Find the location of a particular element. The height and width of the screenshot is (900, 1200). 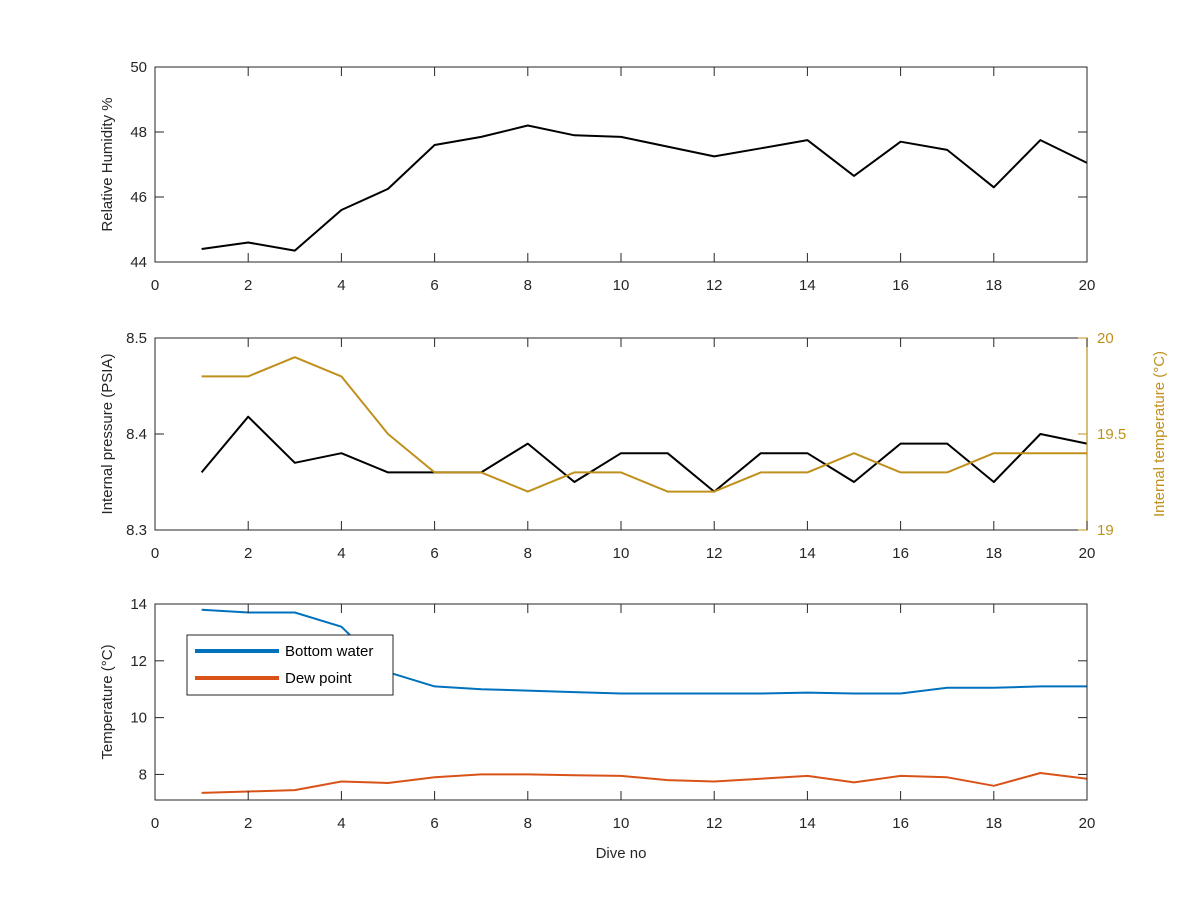

legend: Bottom water Dew point is located at coordinates (290, 665).